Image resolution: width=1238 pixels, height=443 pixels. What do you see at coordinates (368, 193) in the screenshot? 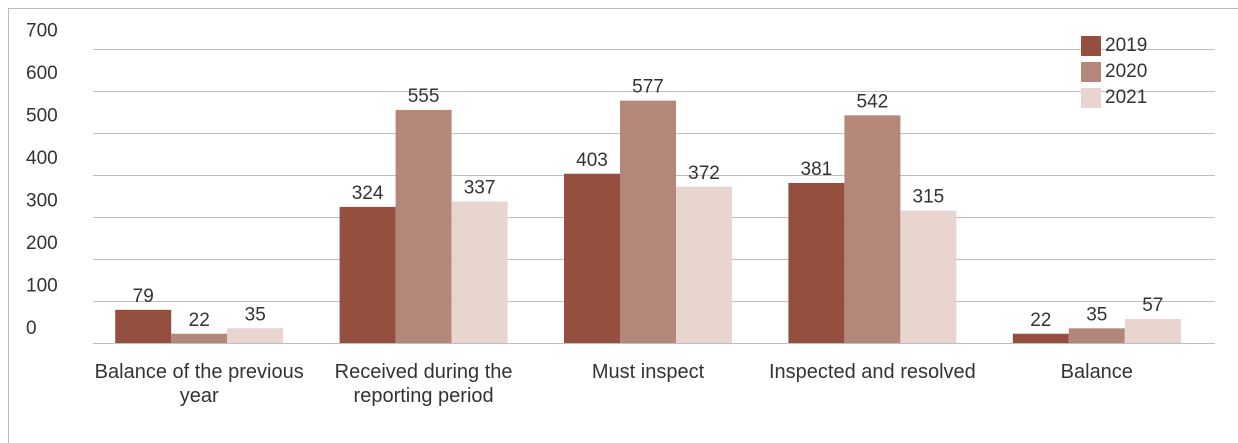
I see `data-label: 324` at bounding box center [368, 193].